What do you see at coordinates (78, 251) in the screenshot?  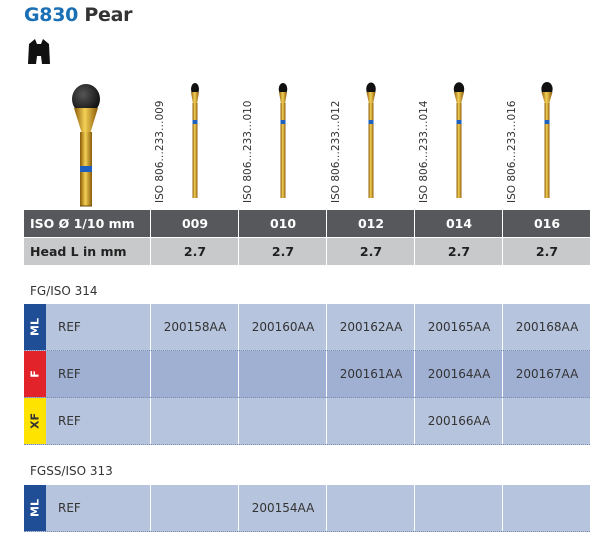 I see `head-length-label: Head L in mm` at bounding box center [78, 251].